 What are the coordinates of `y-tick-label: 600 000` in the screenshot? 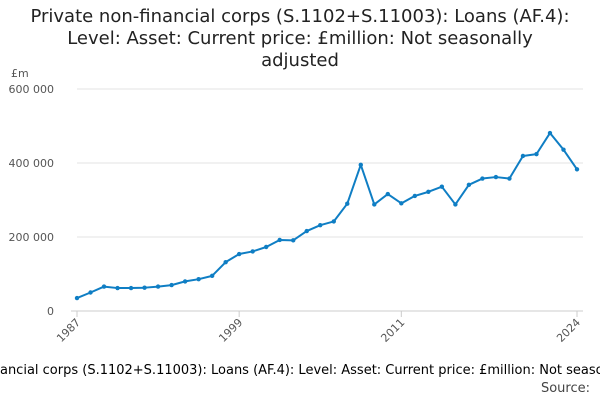 It's located at (32, 89).